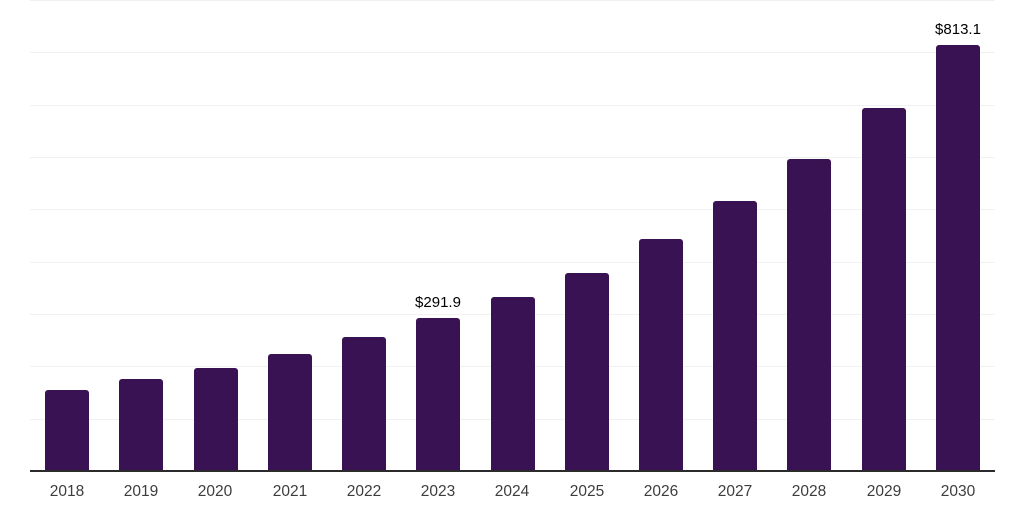  I want to click on x-tick-label-2019: 2019, so click(141, 491).